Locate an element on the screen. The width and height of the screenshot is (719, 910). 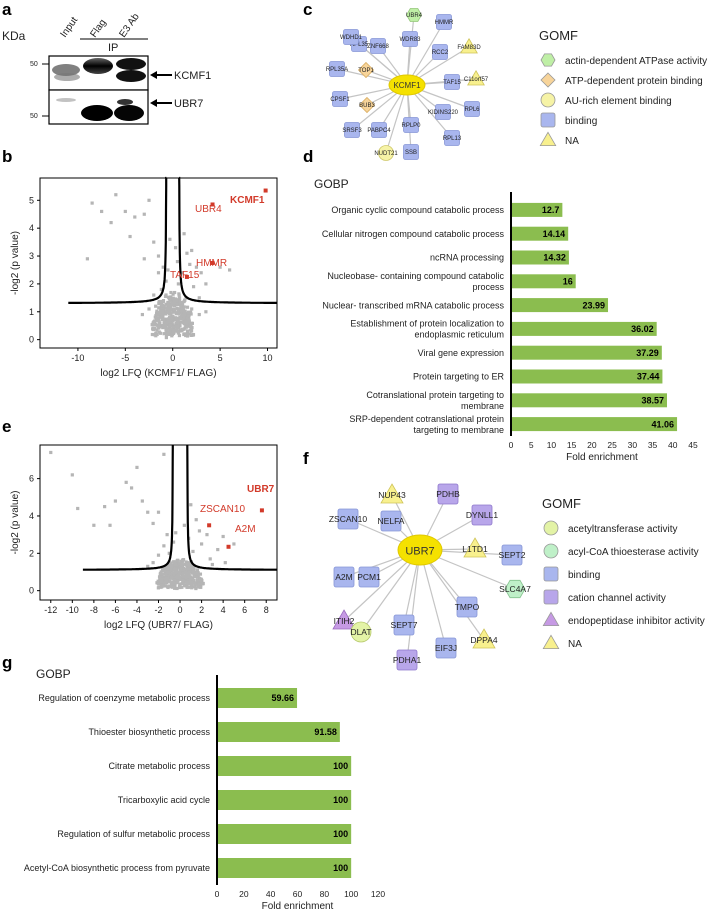
category-label: Regulation of coenzyme metabolic process is located at coordinates (124, 698).